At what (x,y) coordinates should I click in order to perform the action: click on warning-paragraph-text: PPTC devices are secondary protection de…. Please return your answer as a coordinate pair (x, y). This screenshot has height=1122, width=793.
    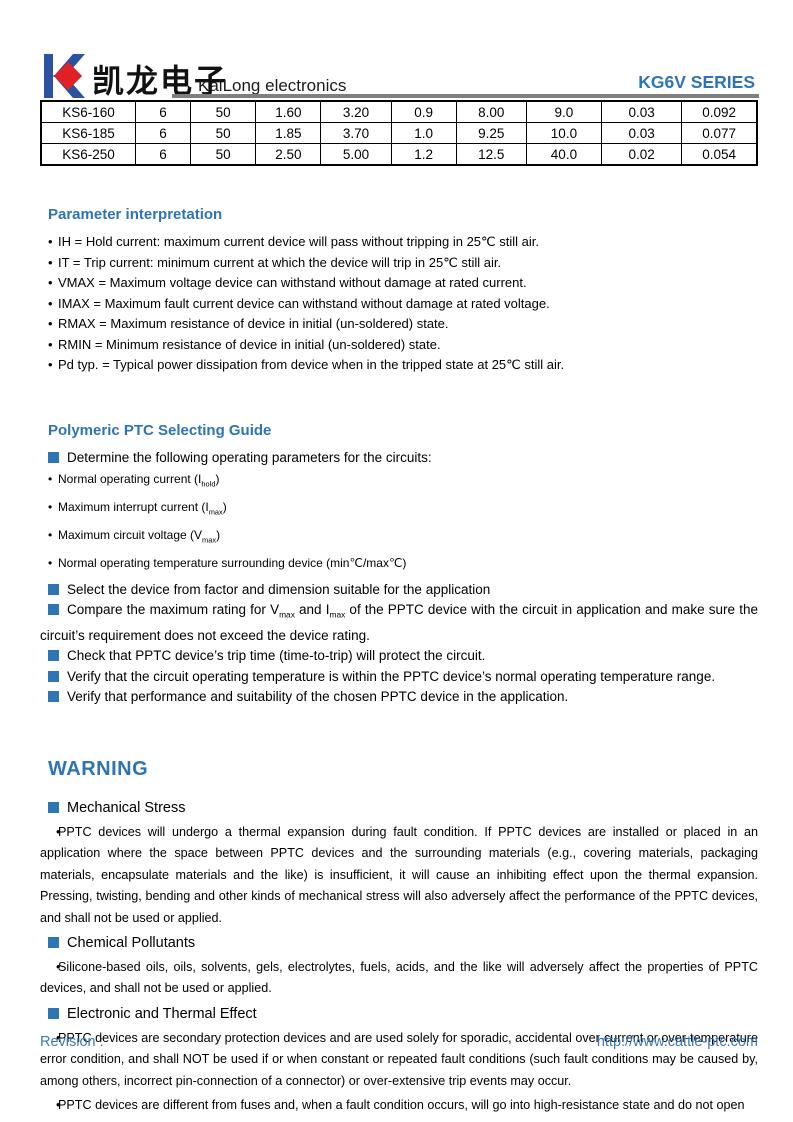
    Looking at the image, I should click on (399, 1059).